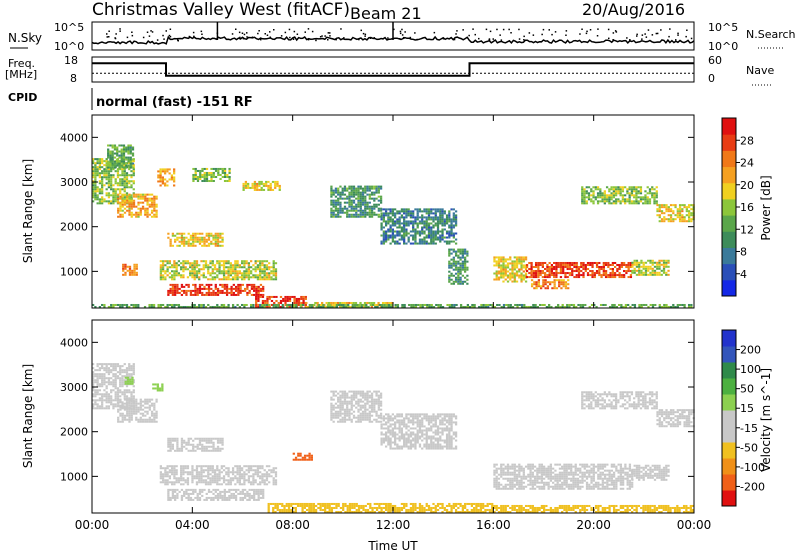 This screenshot has height=554, width=800. What do you see at coordinates (711, 78) in the screenshot?
I see `nave-tick-bottom: 0` at bounding box center [711, 78].